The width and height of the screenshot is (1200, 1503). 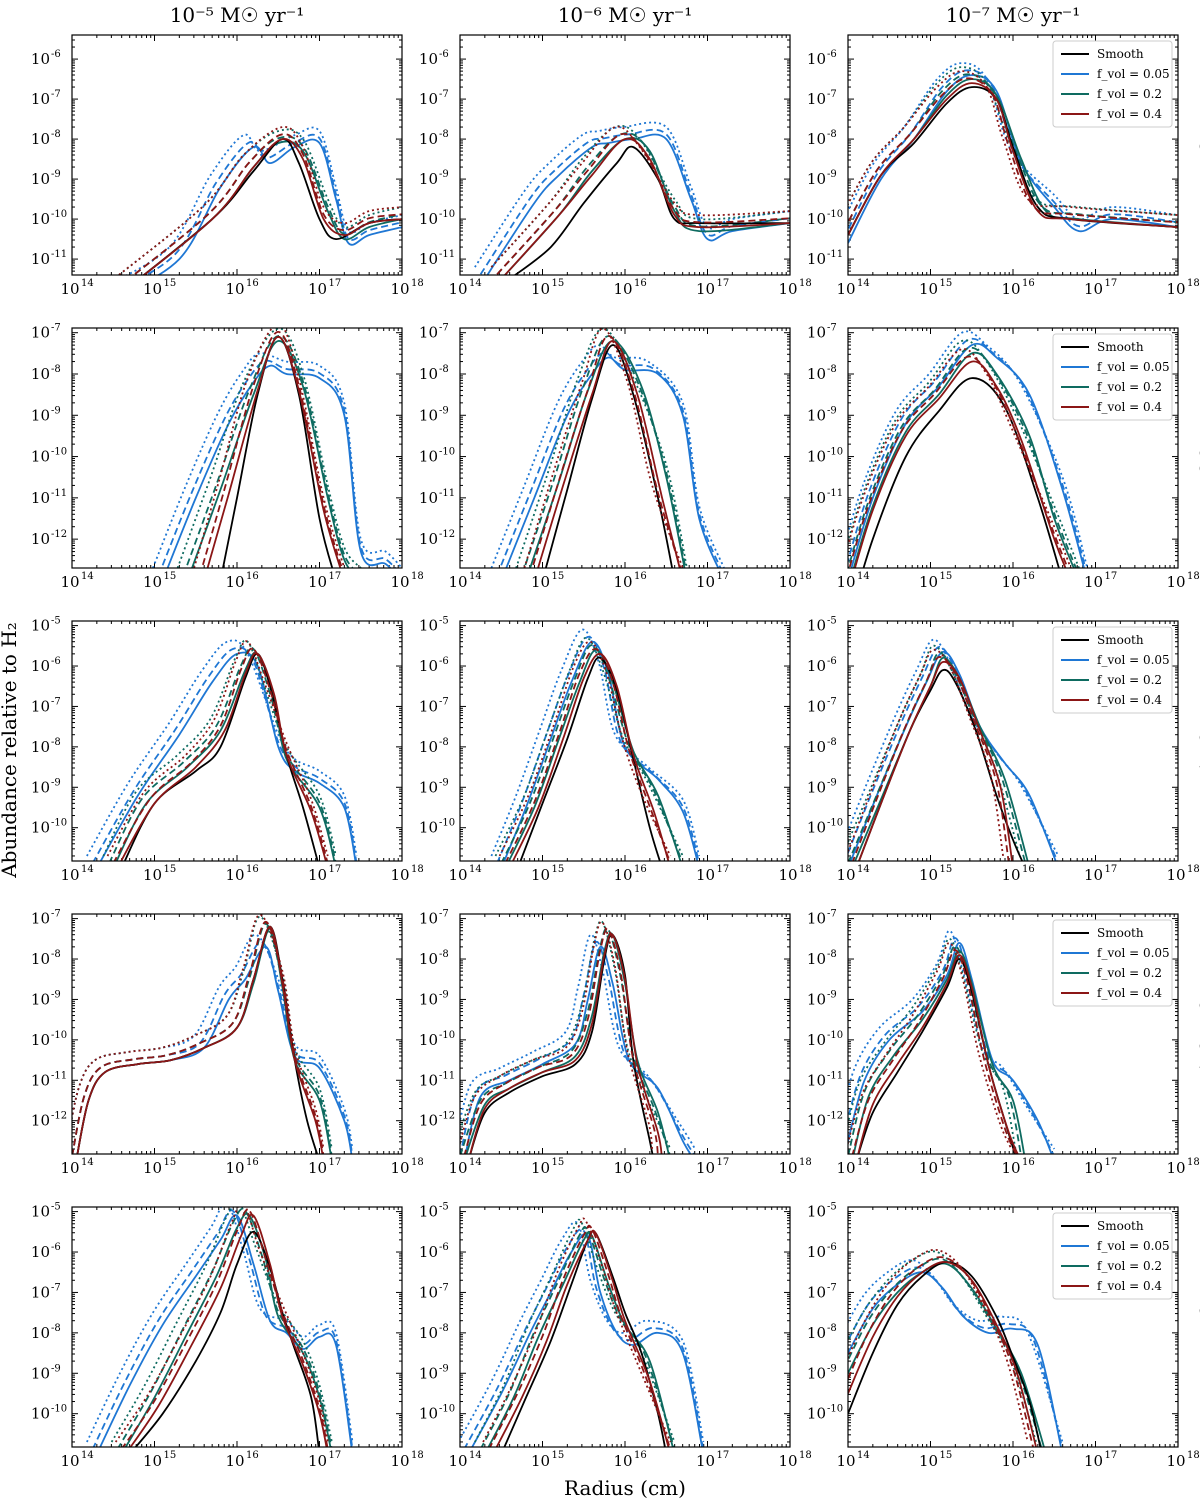 I want to click on legend-label: Smooth, so click(x=1120, y=347).